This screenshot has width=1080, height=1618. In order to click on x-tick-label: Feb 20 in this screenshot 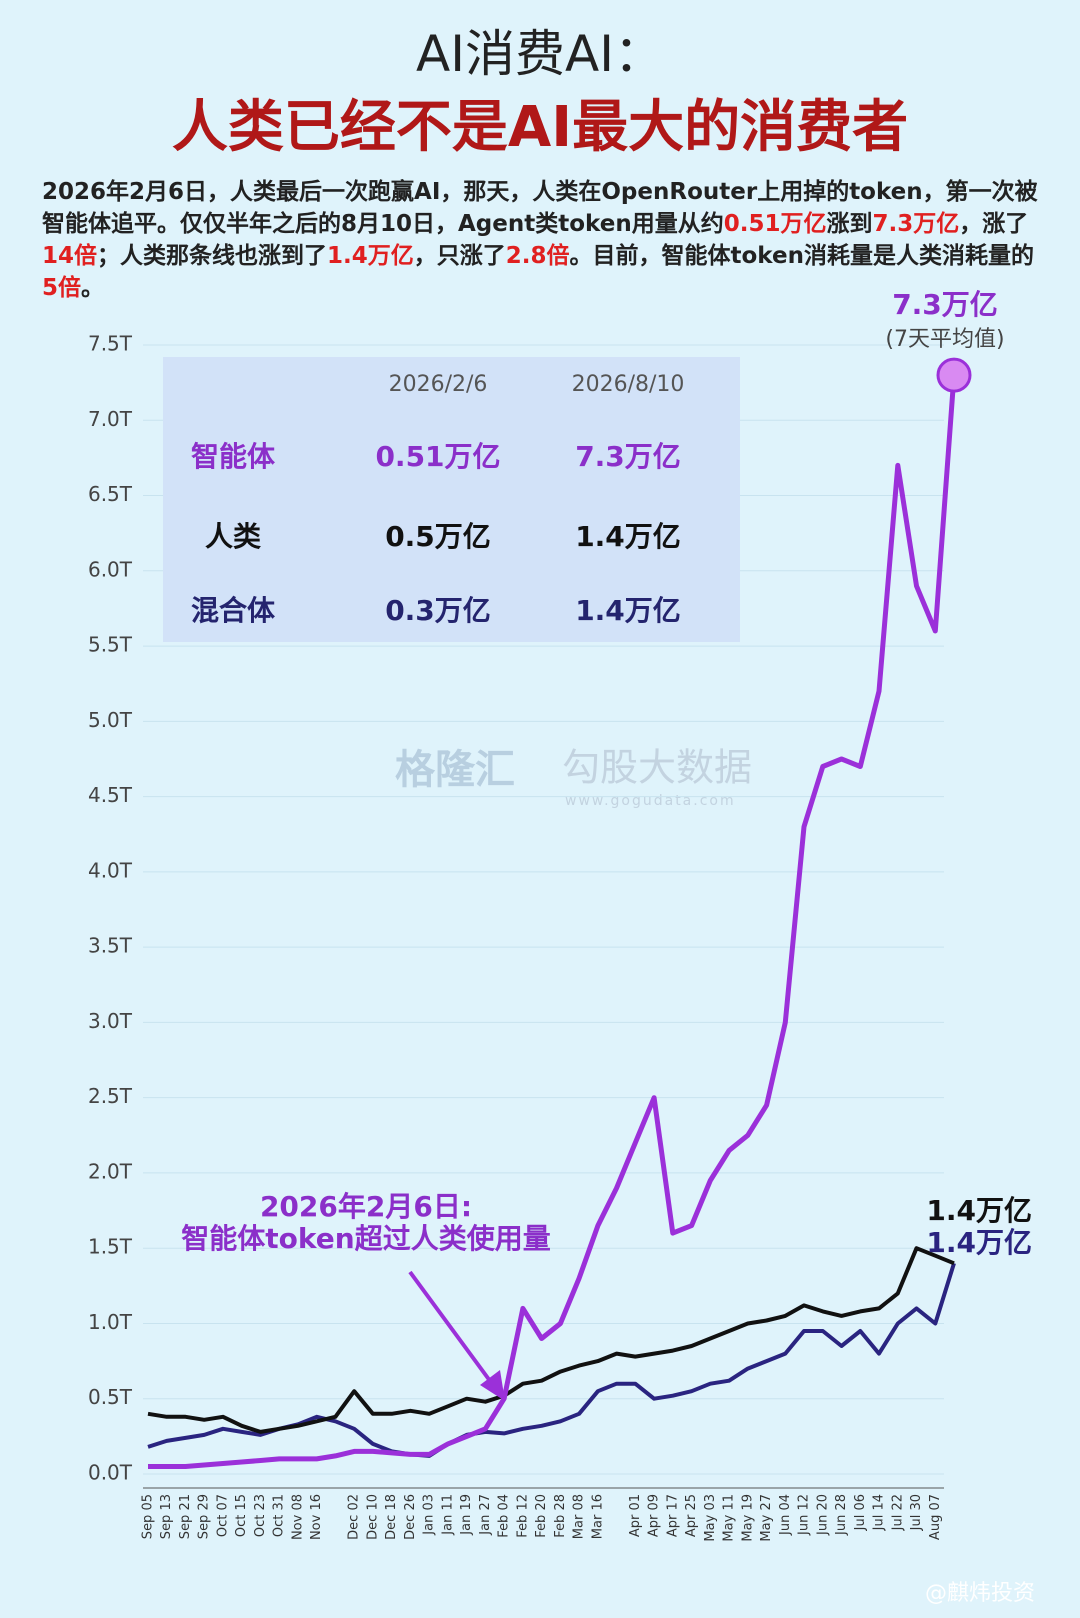, I will do `click(541, 1516)`.